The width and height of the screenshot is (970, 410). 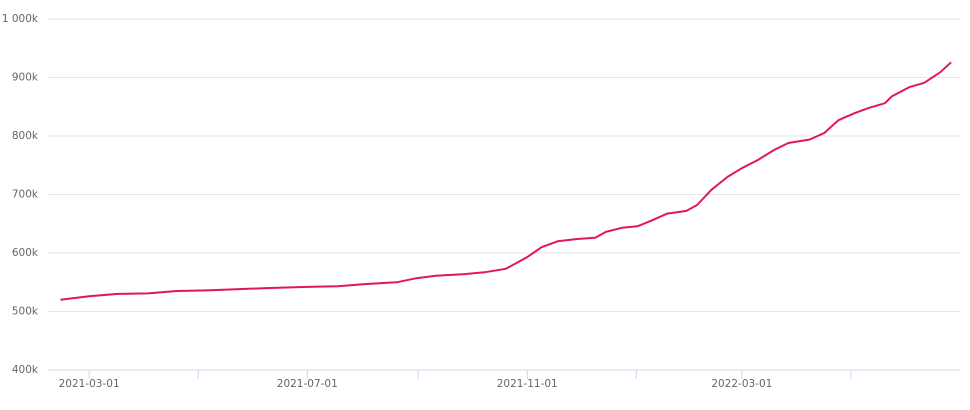 I want to click on y-tick-label: 600k, so click(x=25, y=253).